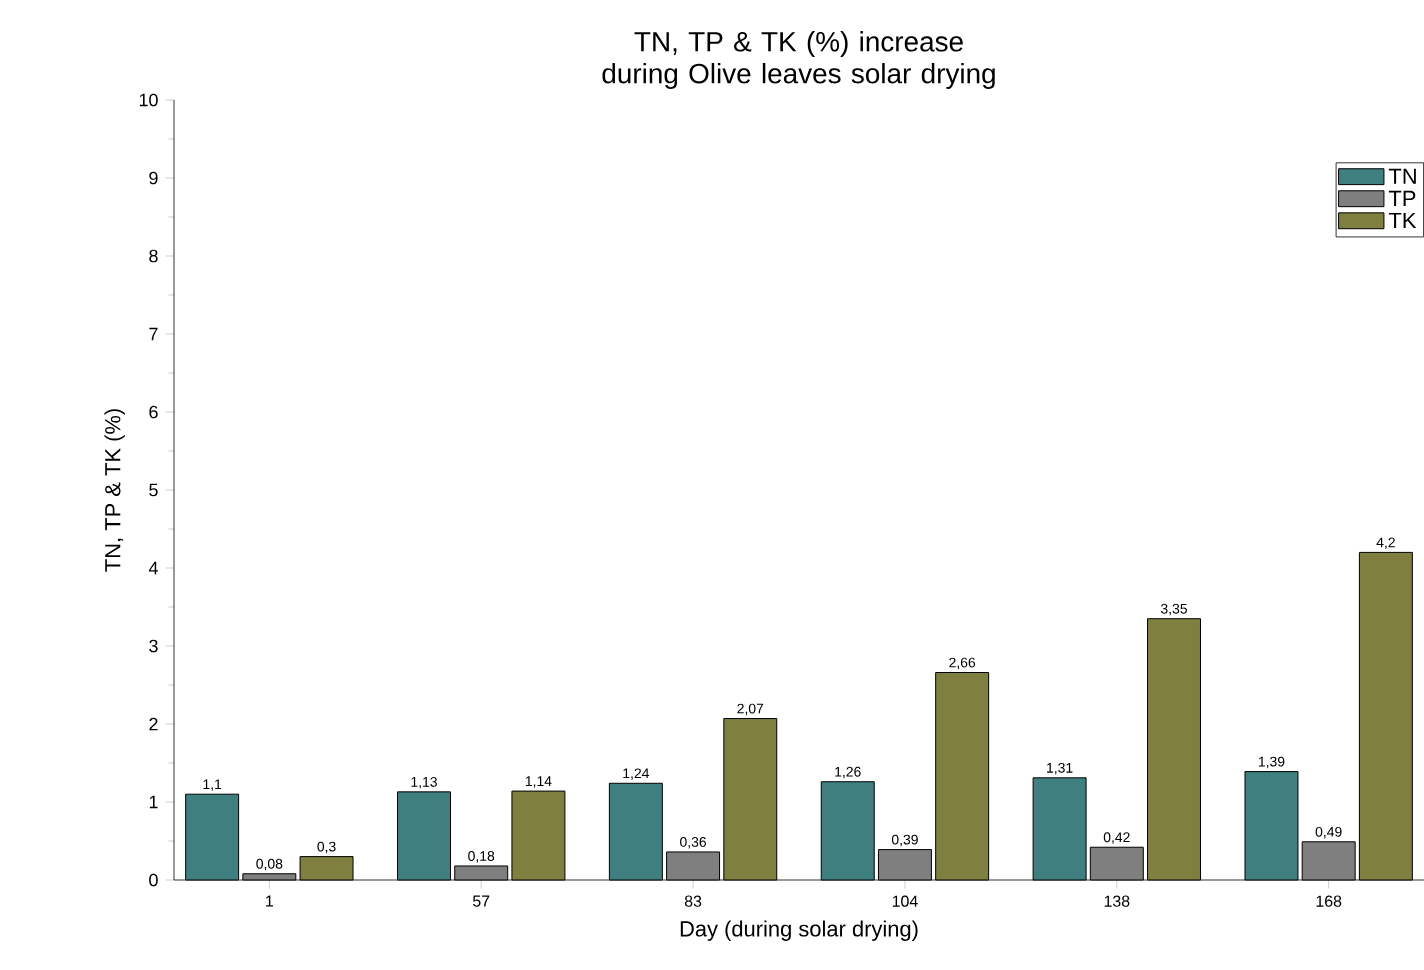 The height and width of the screenshot is (970, 1424). I want to click on y-tick-label: 7, so click(153, 334).